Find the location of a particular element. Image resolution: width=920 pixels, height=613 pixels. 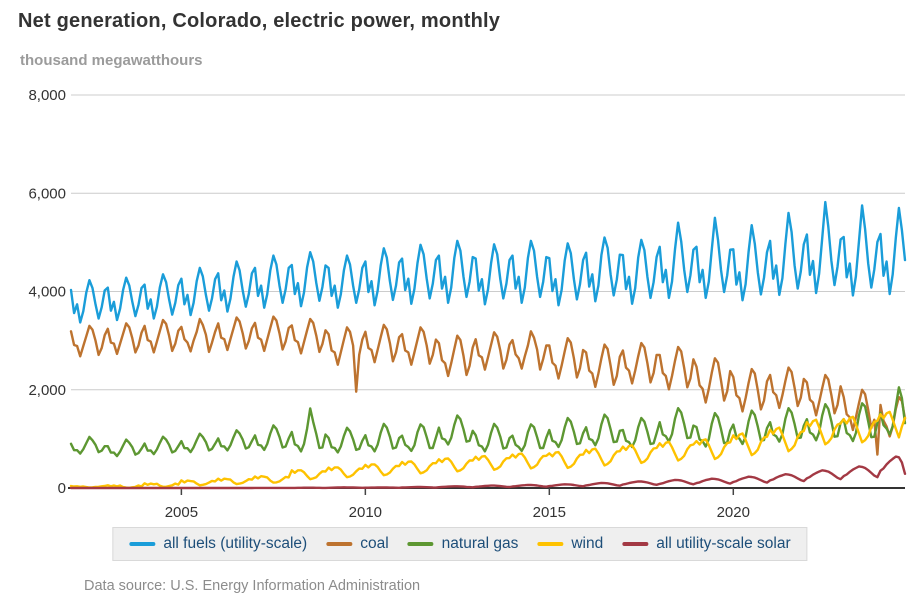

legend-item-coal: coal is located at coordinates (357, 544).